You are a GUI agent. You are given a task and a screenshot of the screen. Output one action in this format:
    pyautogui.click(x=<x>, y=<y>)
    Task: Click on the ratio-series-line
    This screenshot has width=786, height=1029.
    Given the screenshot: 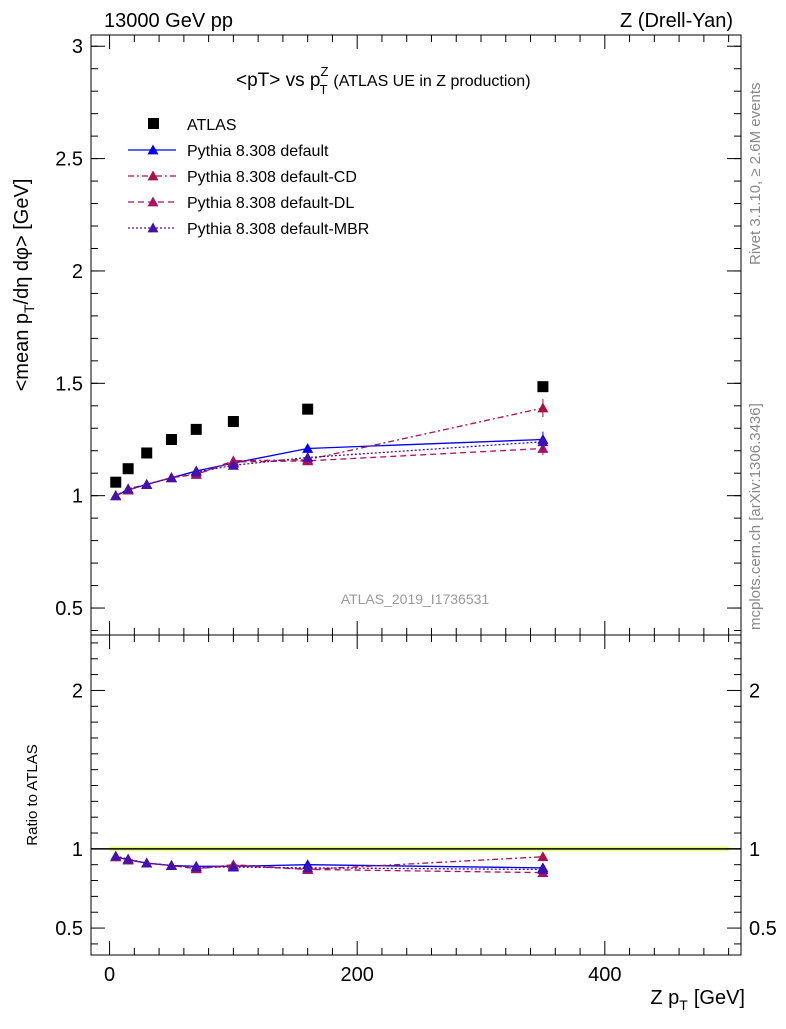 What is the action you would take?
    pyautogui.click(x=329, y=863)
    